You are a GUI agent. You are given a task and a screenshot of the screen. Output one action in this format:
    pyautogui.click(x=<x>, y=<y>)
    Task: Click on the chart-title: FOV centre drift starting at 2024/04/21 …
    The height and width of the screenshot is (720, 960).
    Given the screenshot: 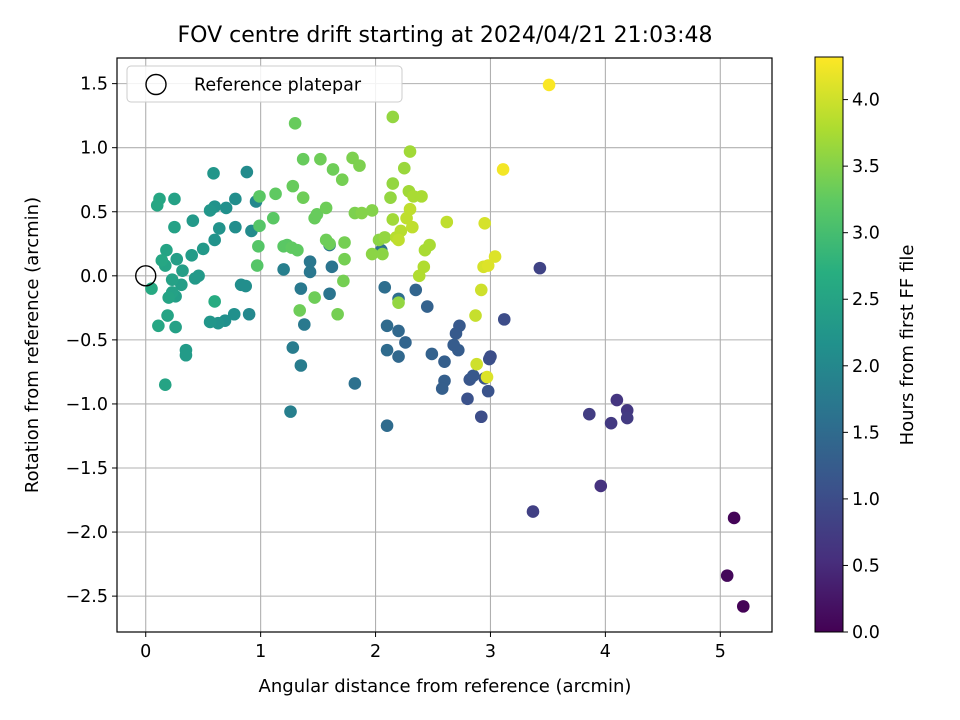 What is the action you would take?
    pyautogui.click(x=445, y=35)
    